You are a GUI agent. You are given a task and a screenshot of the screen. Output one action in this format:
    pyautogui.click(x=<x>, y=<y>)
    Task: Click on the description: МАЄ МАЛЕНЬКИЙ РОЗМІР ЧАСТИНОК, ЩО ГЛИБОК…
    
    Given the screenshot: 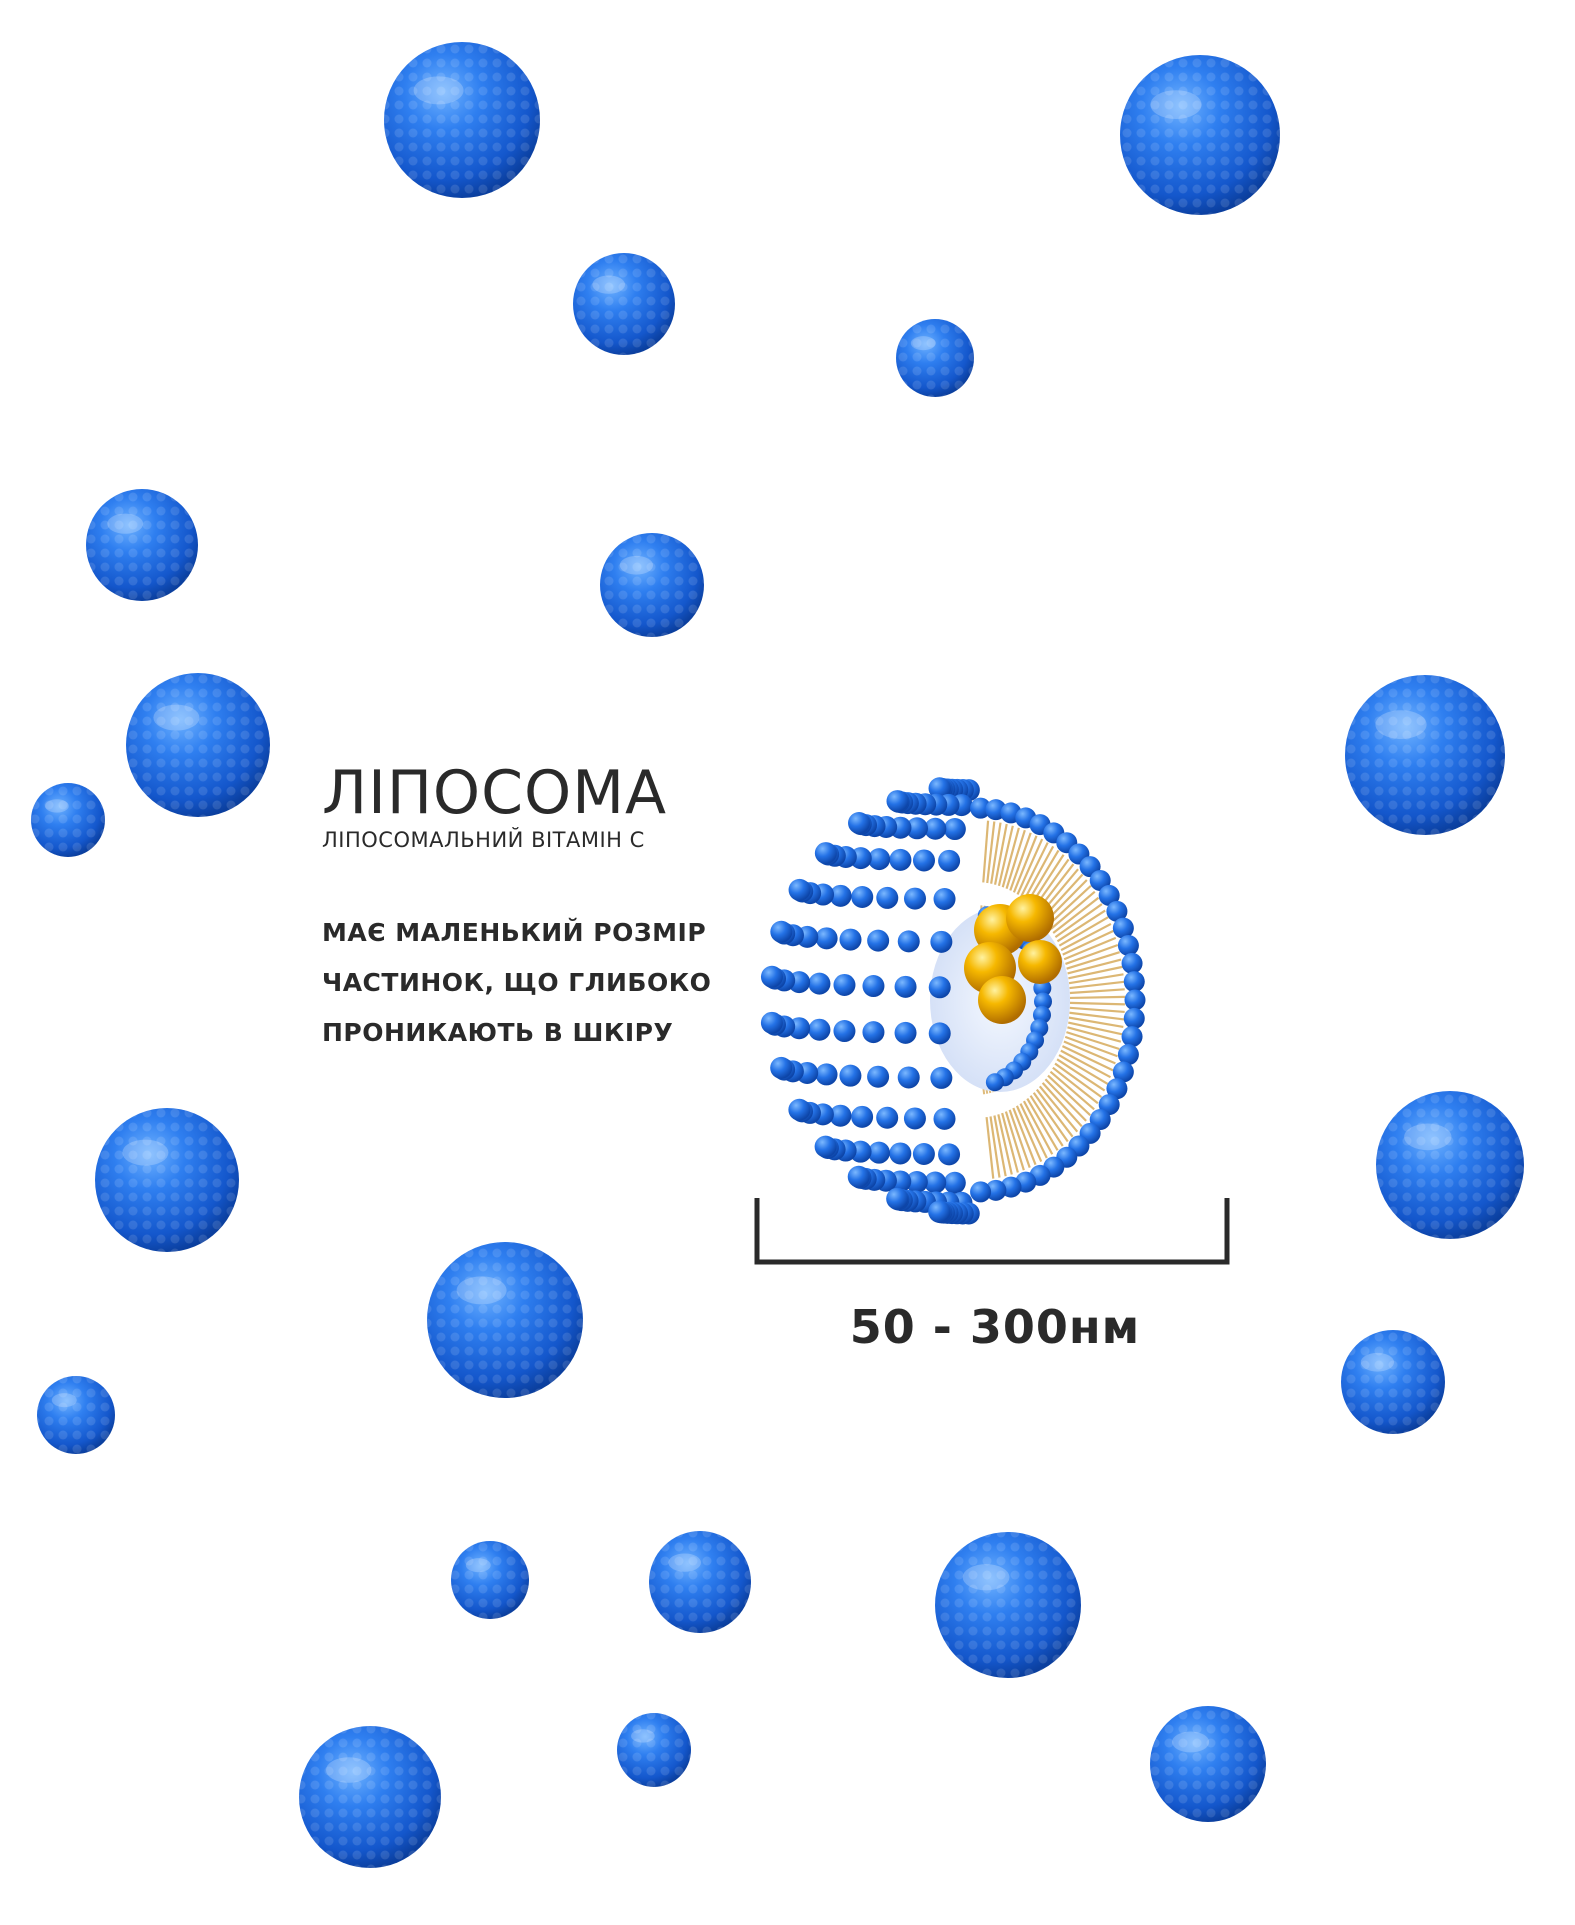 What is the action you would take?
    pyautogui.click(x=532, y=983)
    